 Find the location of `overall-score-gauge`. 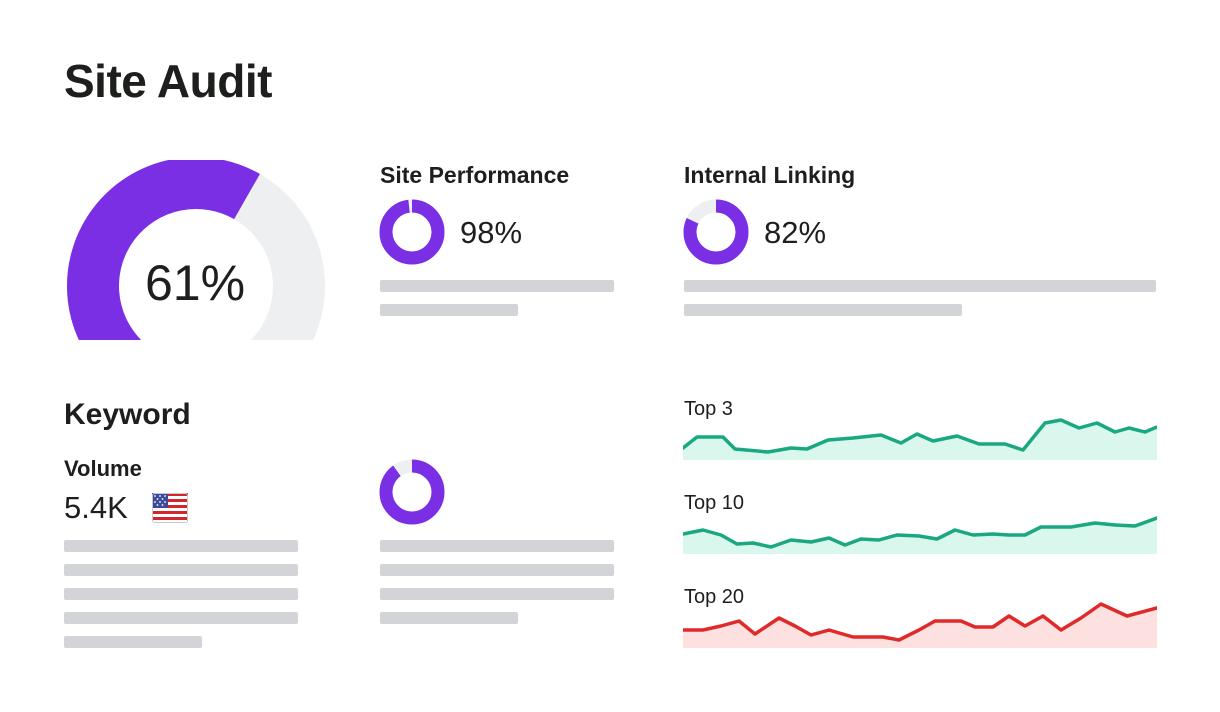

overall-score-gauge is located at coordinates (196, 267).